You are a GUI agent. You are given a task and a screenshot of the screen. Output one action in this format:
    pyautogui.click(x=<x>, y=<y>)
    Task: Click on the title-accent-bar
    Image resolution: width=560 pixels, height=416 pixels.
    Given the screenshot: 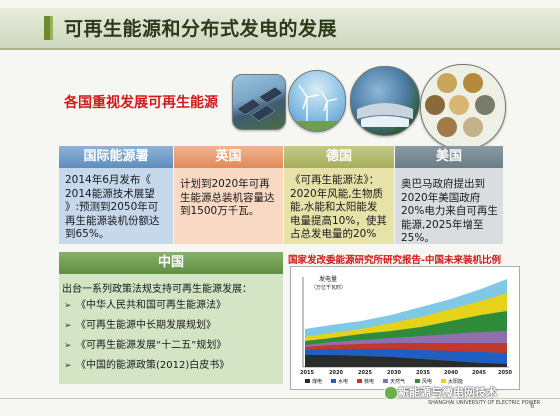 What is the action you would take?
    pyautogui.click(x=47, y=28)
    